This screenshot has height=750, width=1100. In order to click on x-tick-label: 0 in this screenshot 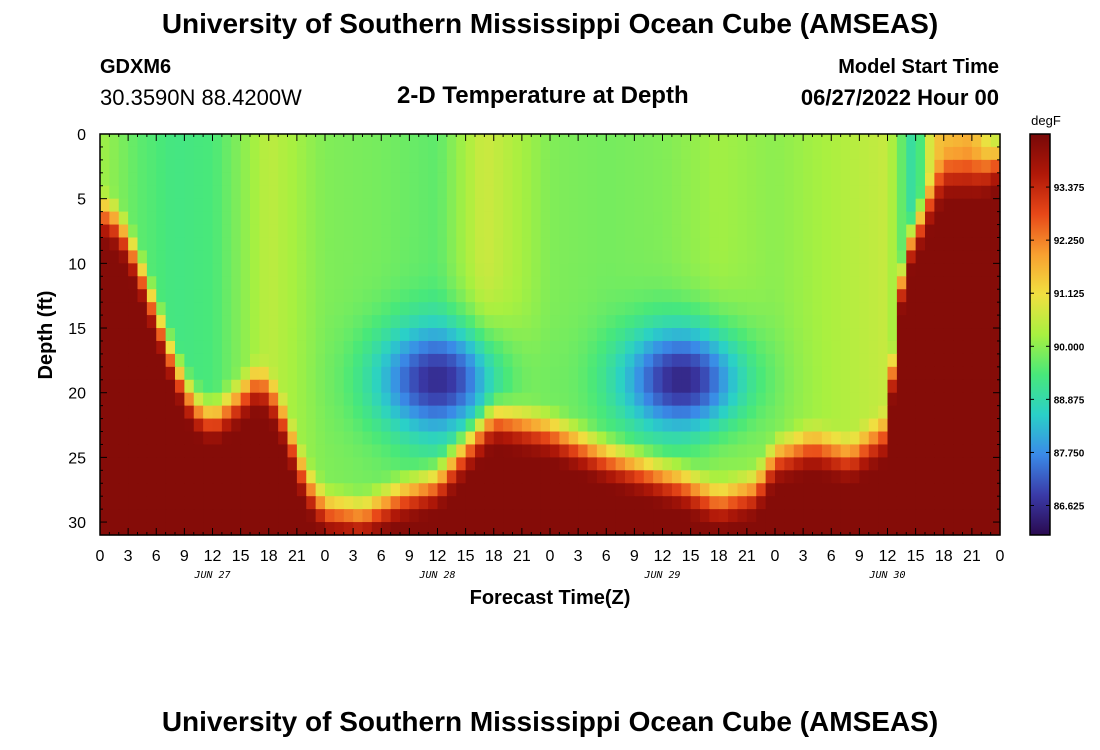, I will do `click(100, 556)`.